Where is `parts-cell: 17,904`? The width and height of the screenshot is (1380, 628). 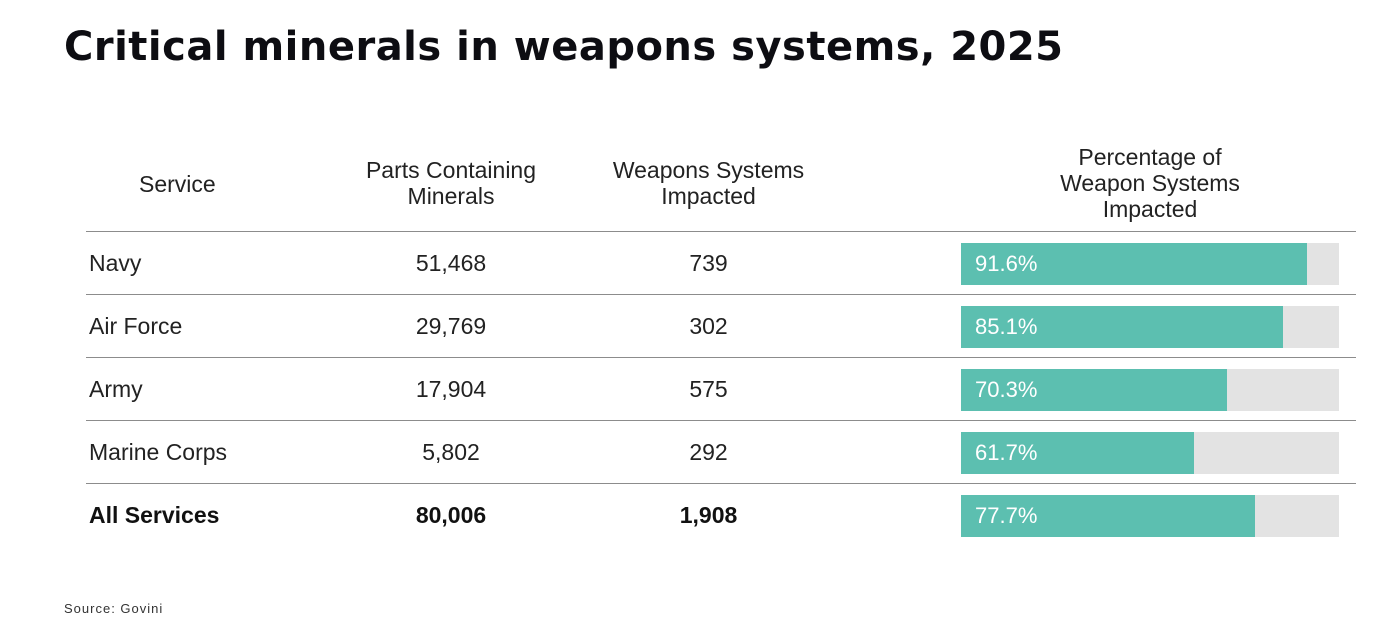
parts-cell: 17,904 is located at coordinates (451, 389).